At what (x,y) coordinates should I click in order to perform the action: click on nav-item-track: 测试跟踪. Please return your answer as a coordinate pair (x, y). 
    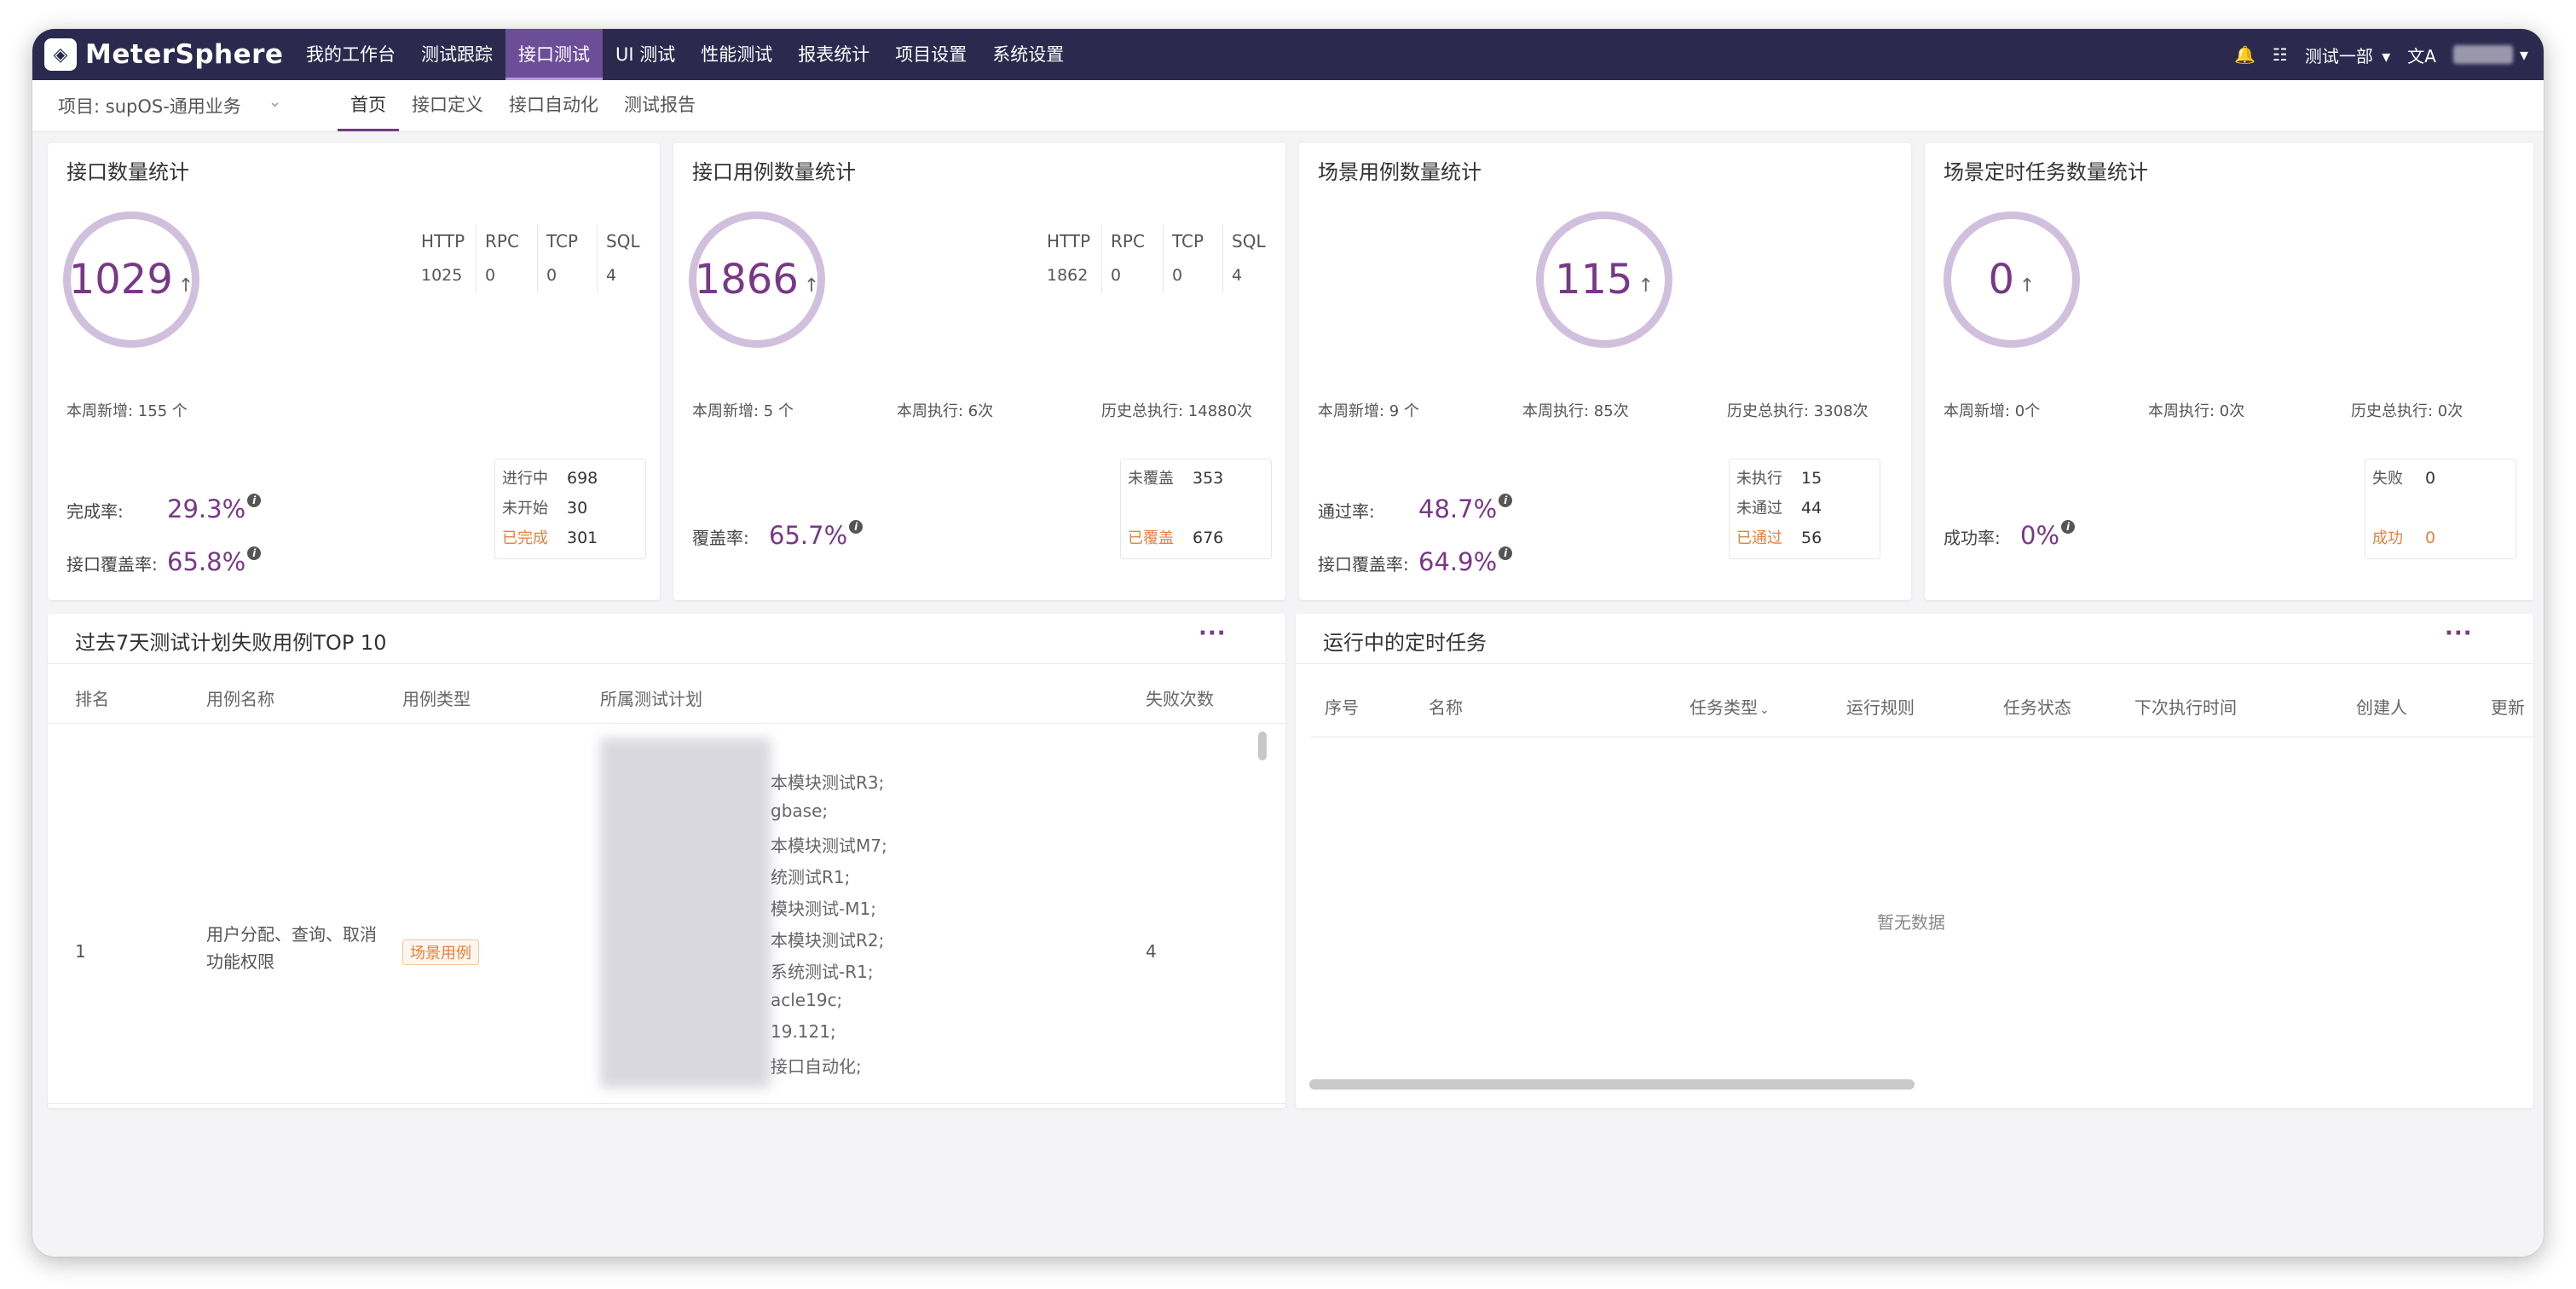
    Looking at the image, I should click on (457, 55).